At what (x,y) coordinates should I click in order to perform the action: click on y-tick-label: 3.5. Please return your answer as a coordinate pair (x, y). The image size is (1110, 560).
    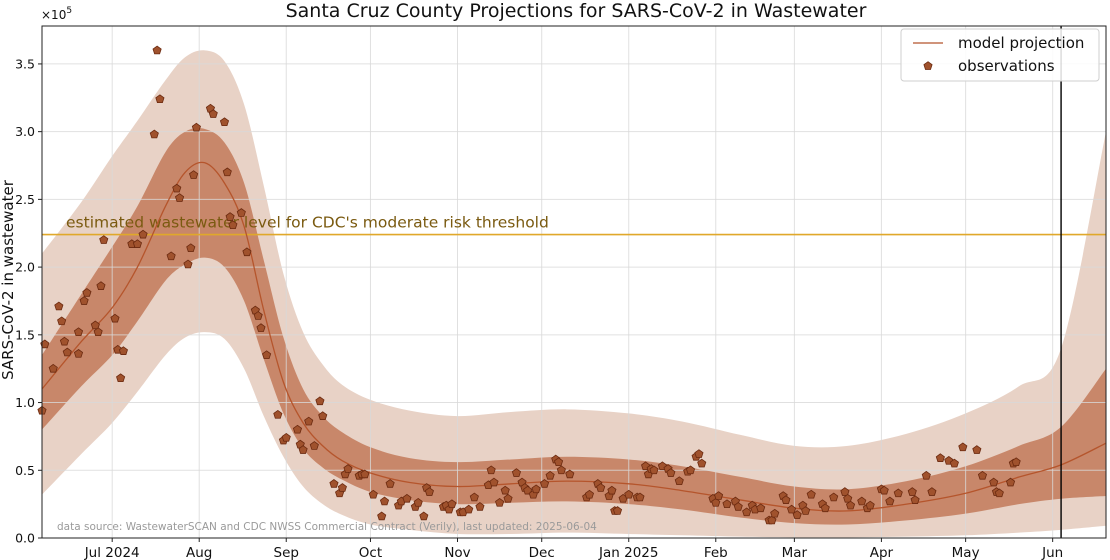
    Looking at the image, I should click on (25, 63).